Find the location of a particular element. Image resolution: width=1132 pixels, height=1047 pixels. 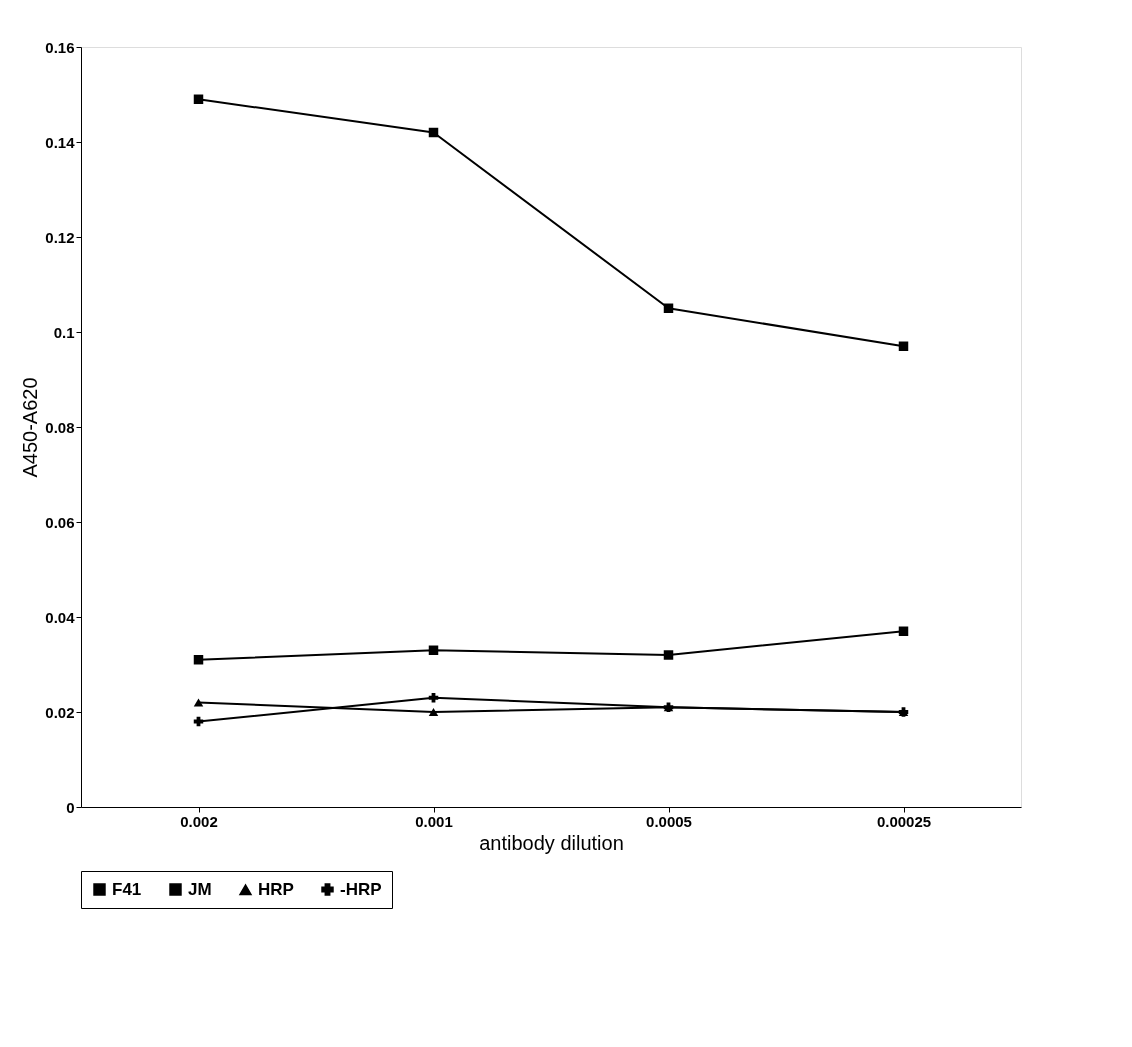

legend-label: -HRP is located at coordinates (361, 889).